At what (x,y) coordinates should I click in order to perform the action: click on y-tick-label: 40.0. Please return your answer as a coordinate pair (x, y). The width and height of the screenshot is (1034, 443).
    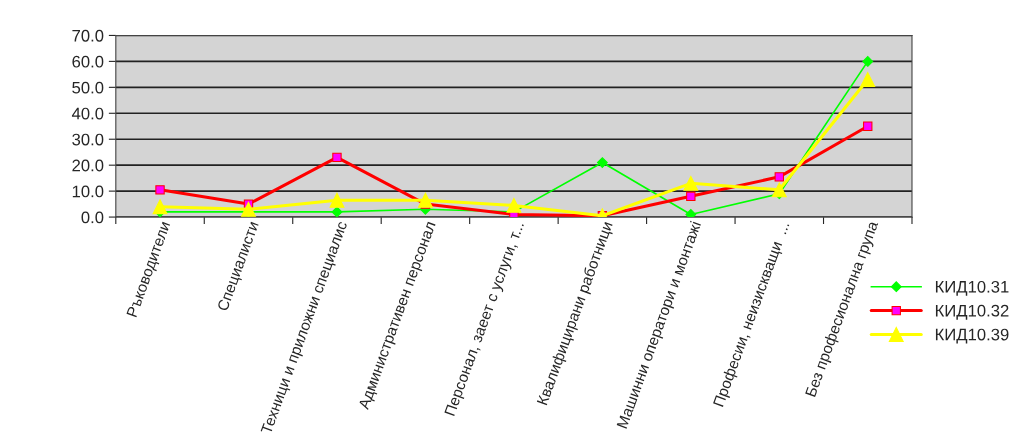
    Looking at the image, I should click on (87, 113).